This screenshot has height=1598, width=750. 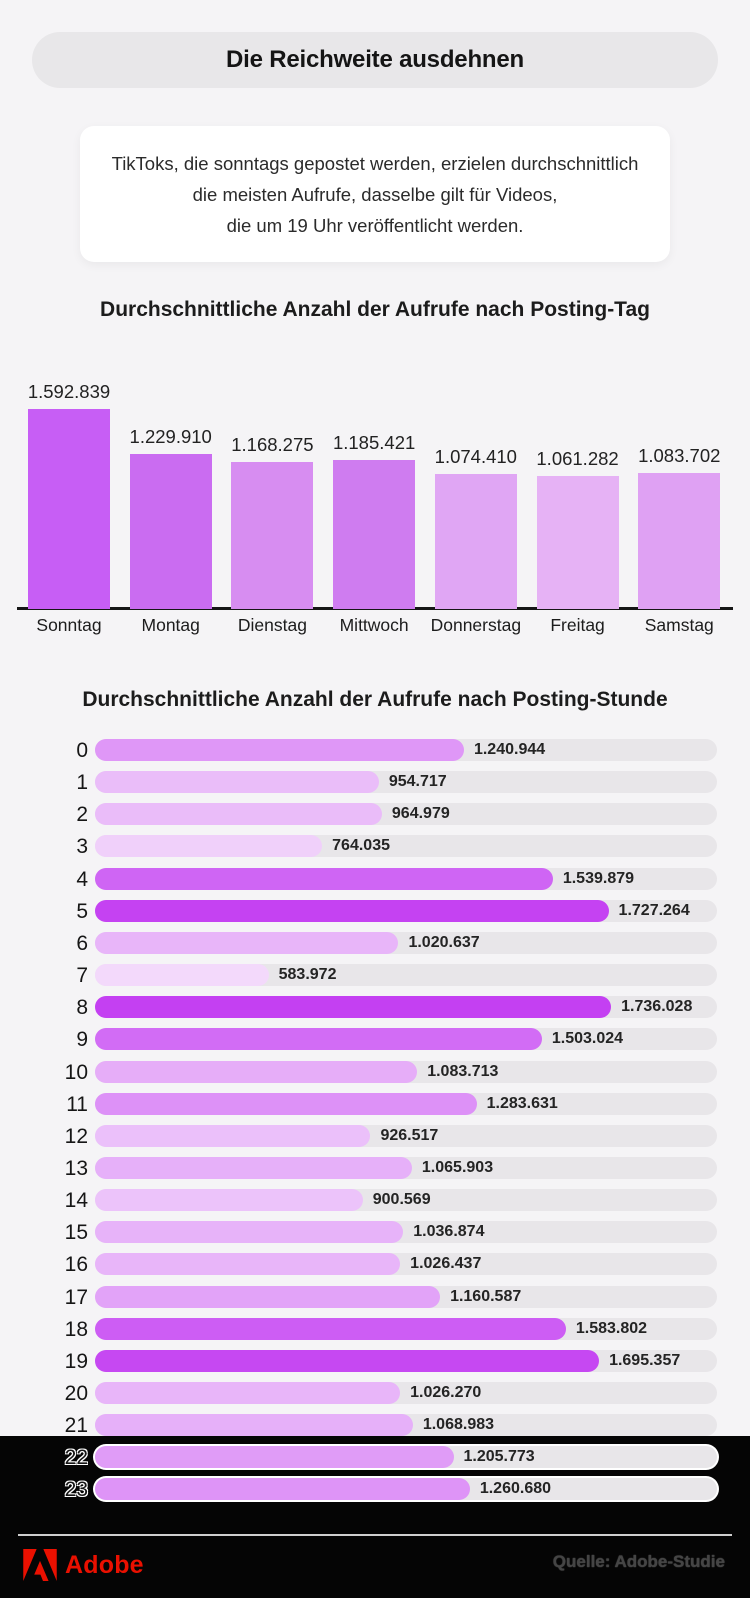 I want to click on hour-value-label: 1.583.802, so click(x=611, y=1328).